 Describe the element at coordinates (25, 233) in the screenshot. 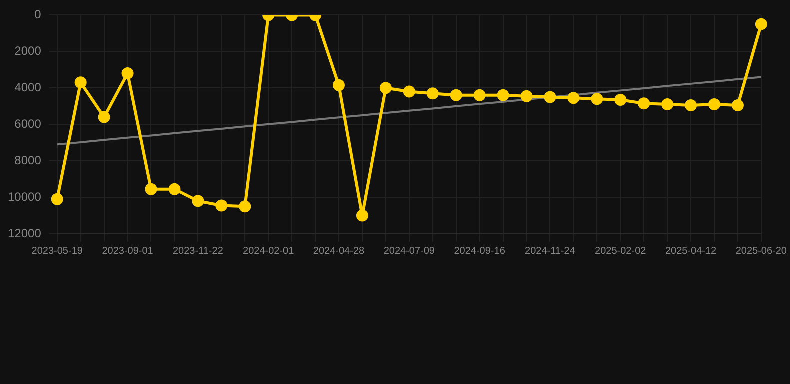

I see `y-tick-label: 12000` at that location.